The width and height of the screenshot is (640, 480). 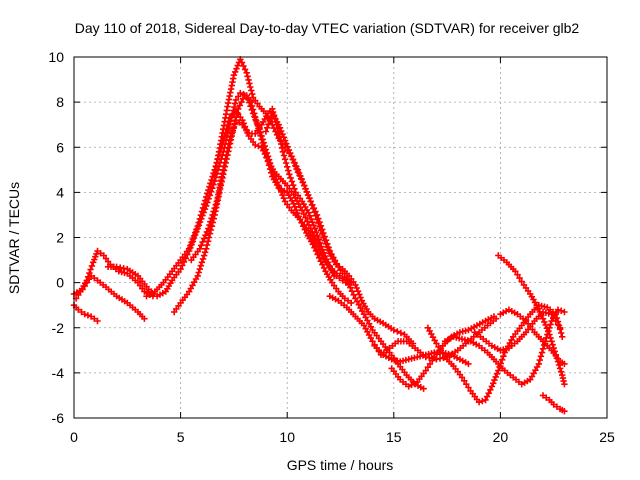 What do you see at coordinates (74, 437) in the screenshot?
I see `x-tick-label: 0` at bounding box center [74, 437].